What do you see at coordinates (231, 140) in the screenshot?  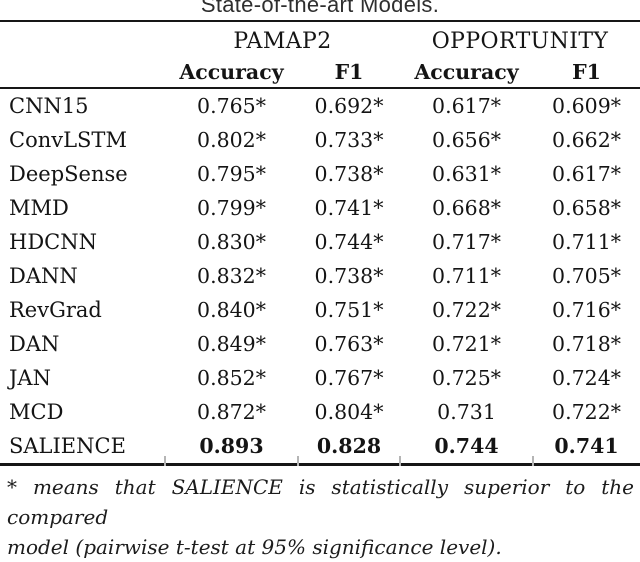 I see `metric-cell: 0.802*` at bounding box center [231, 140].